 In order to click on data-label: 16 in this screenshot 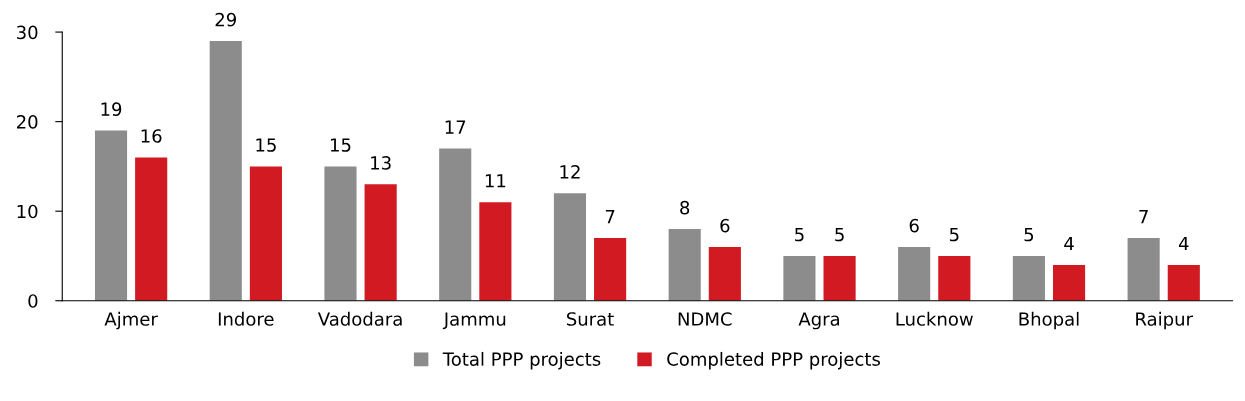, I will do `click(151, 136)`.